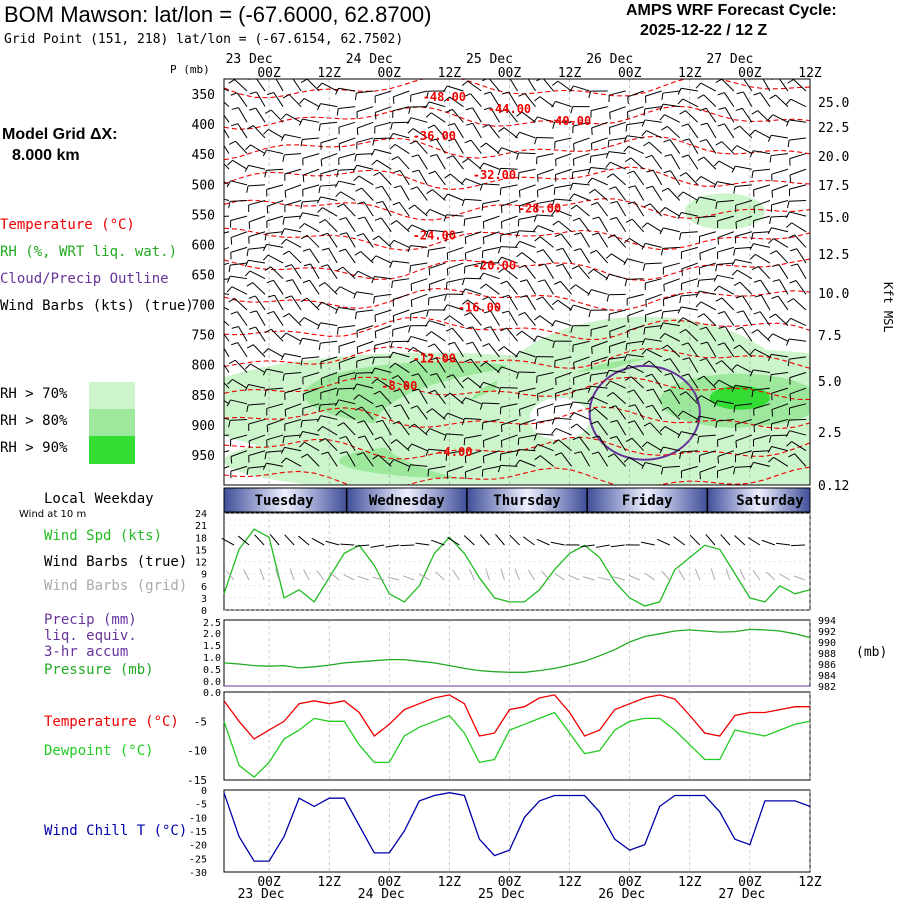  I want to click on temperature-contour, so click(517, 178).